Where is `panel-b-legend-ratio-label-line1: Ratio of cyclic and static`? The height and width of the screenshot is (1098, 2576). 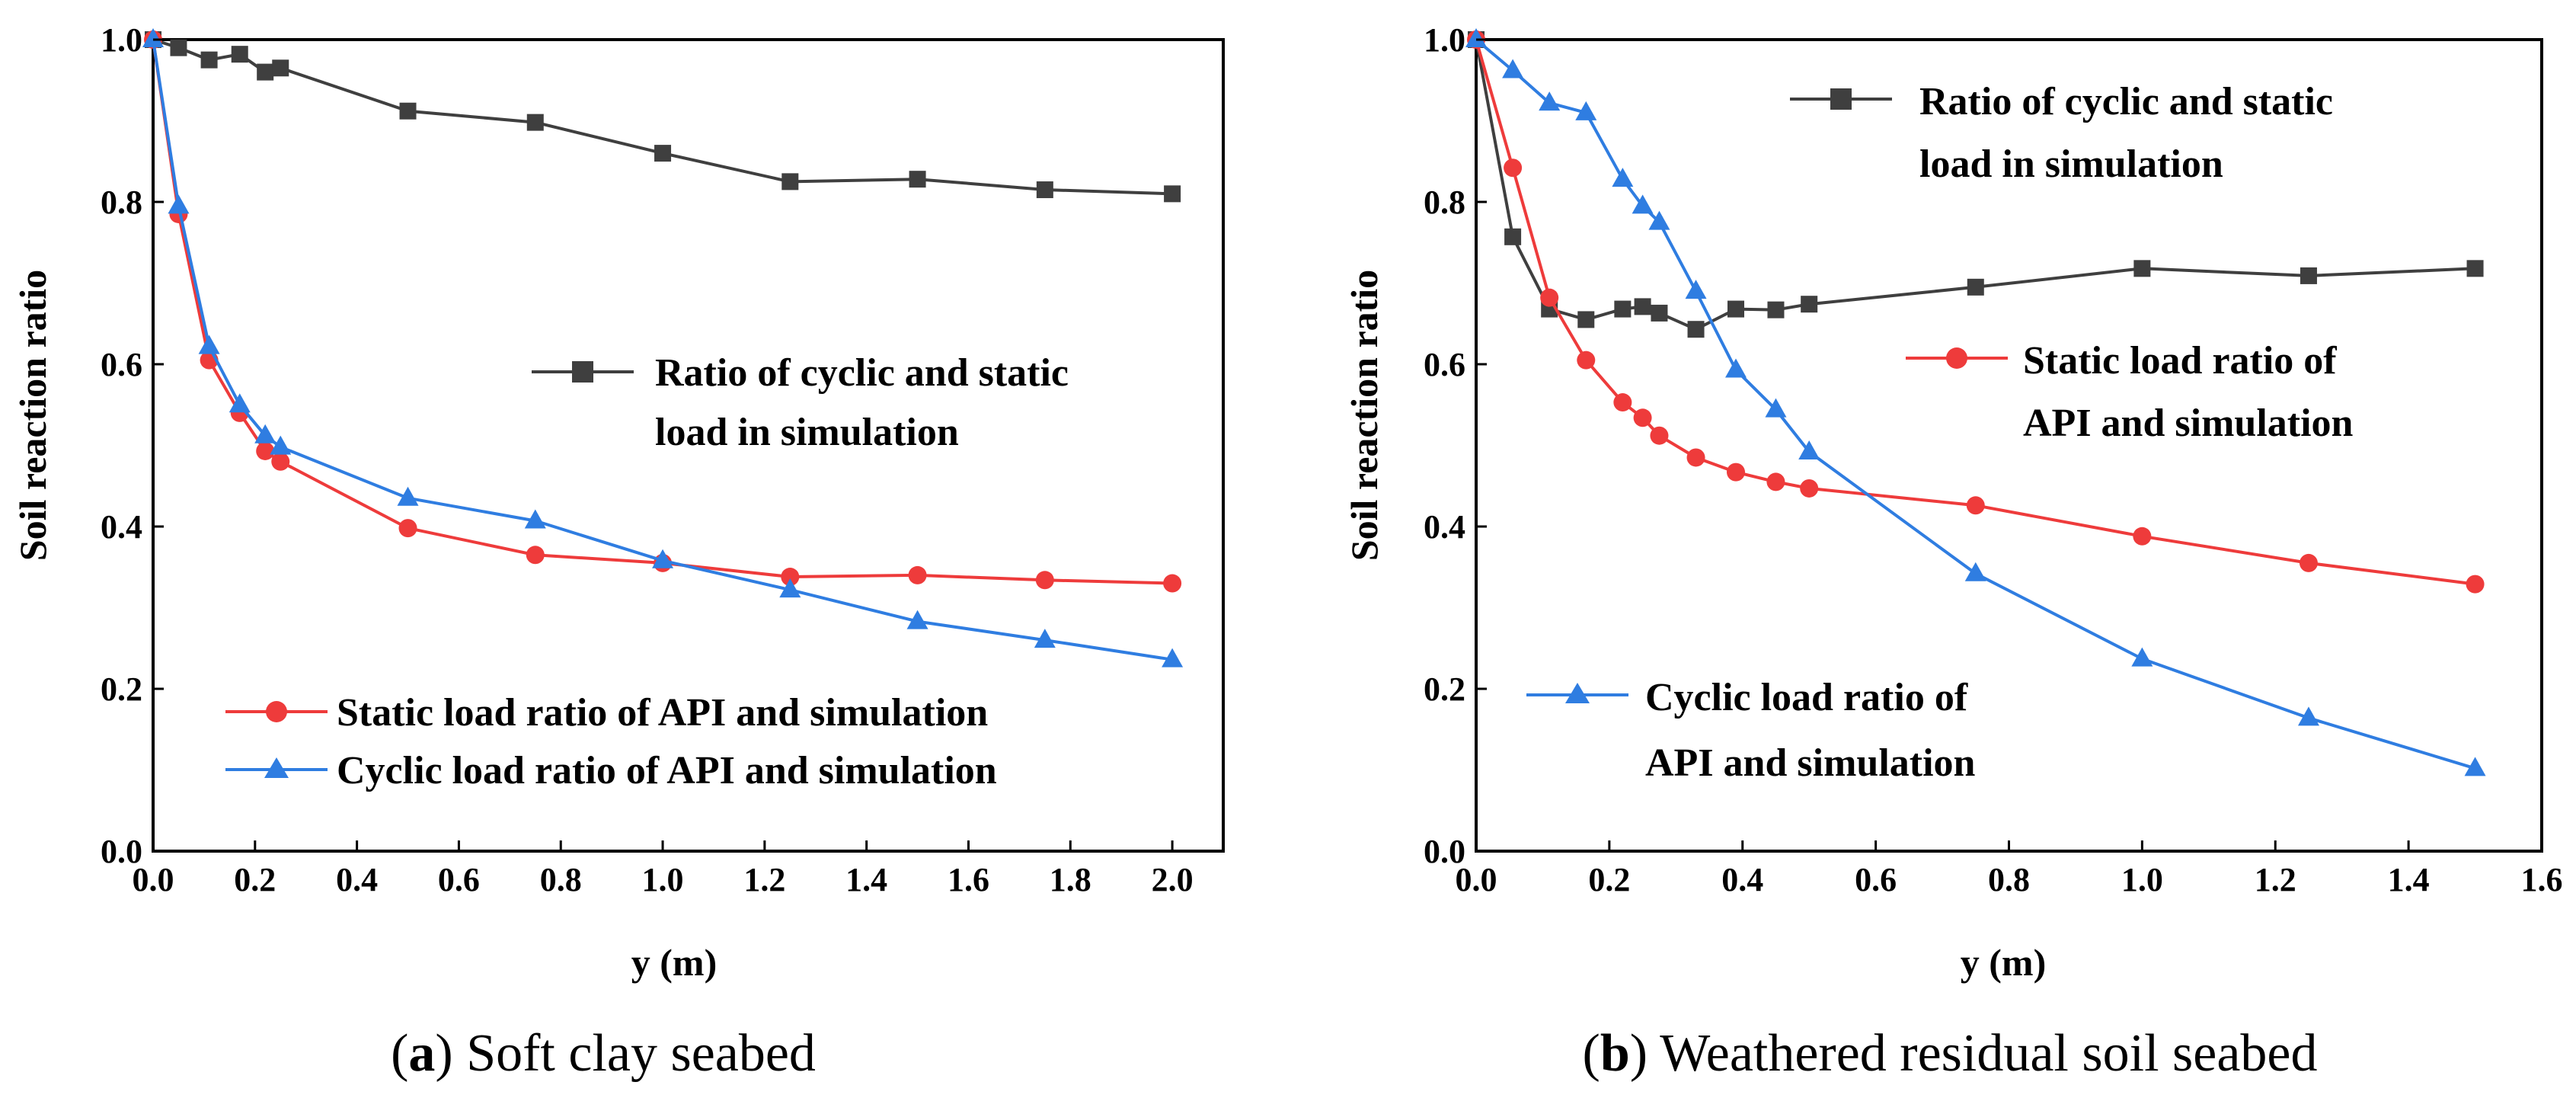
panel-b-legend-ratio-label-line1: Ratio of cyclic and static is located at coordinates (2126, 102).